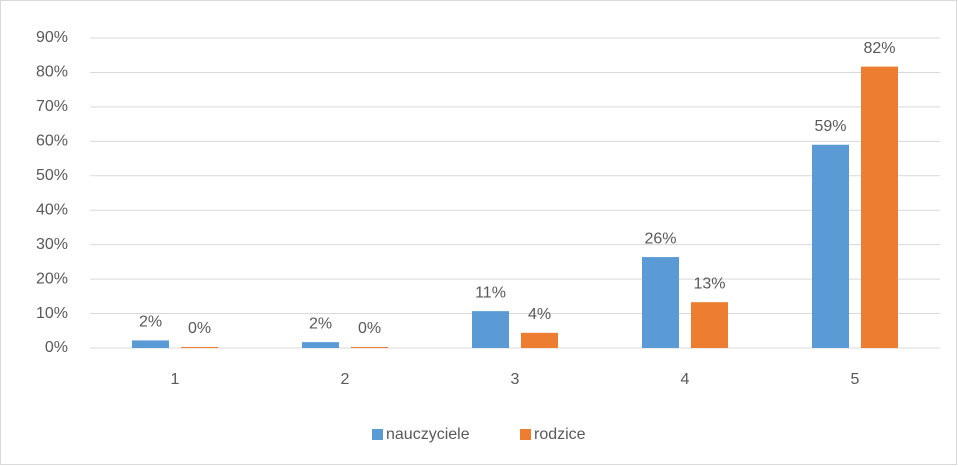  Describe the element at coordinates (52, 278) in the screenshot. I see `y-tick-label: 20%` at that location.